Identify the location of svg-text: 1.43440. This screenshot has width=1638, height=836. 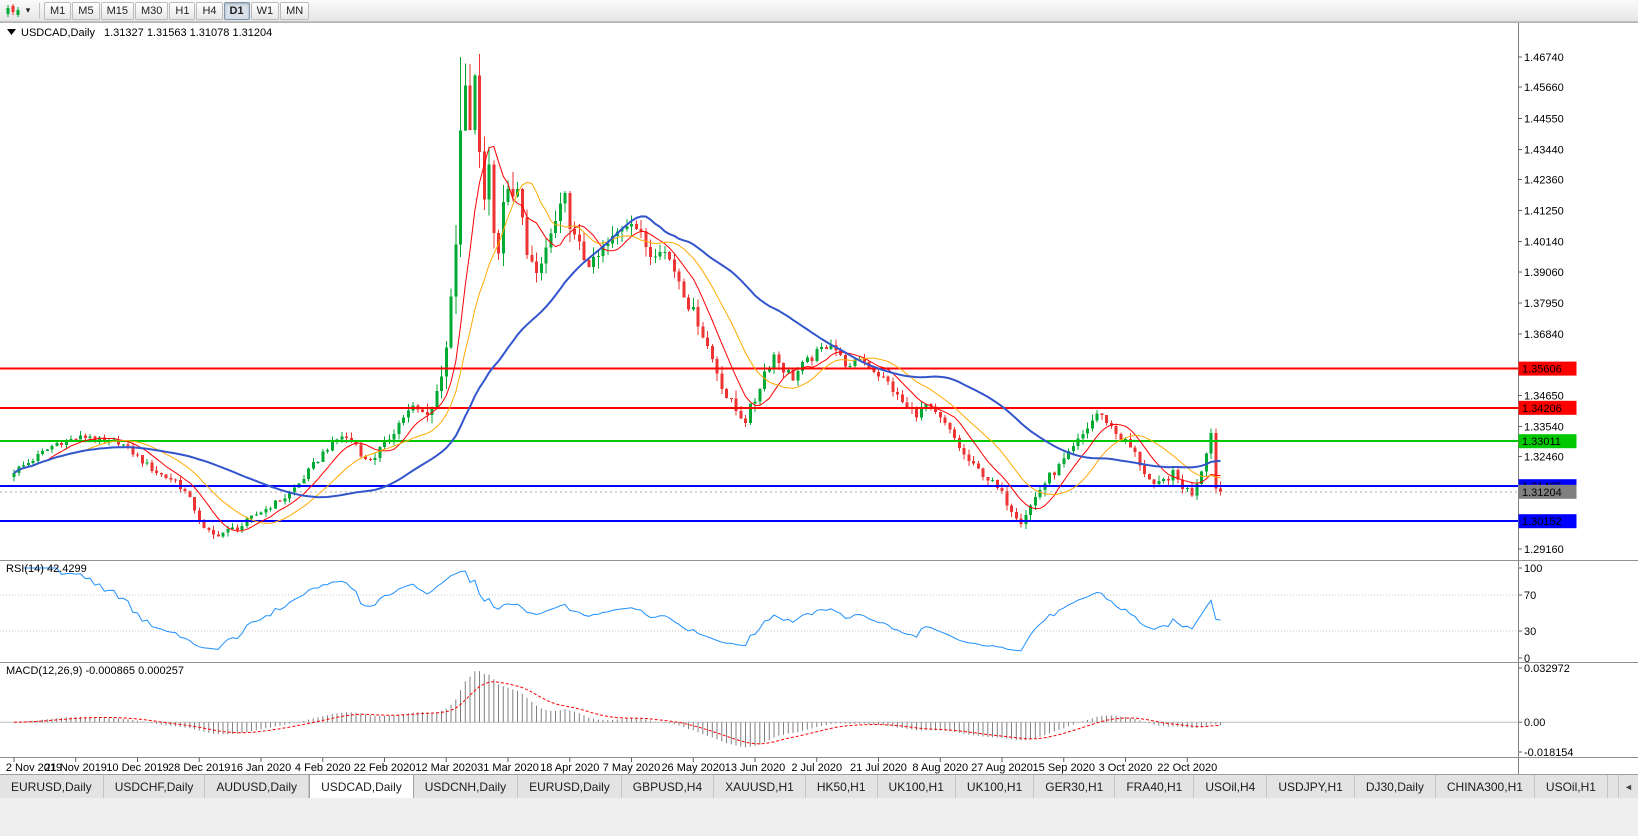
(1544, 150).